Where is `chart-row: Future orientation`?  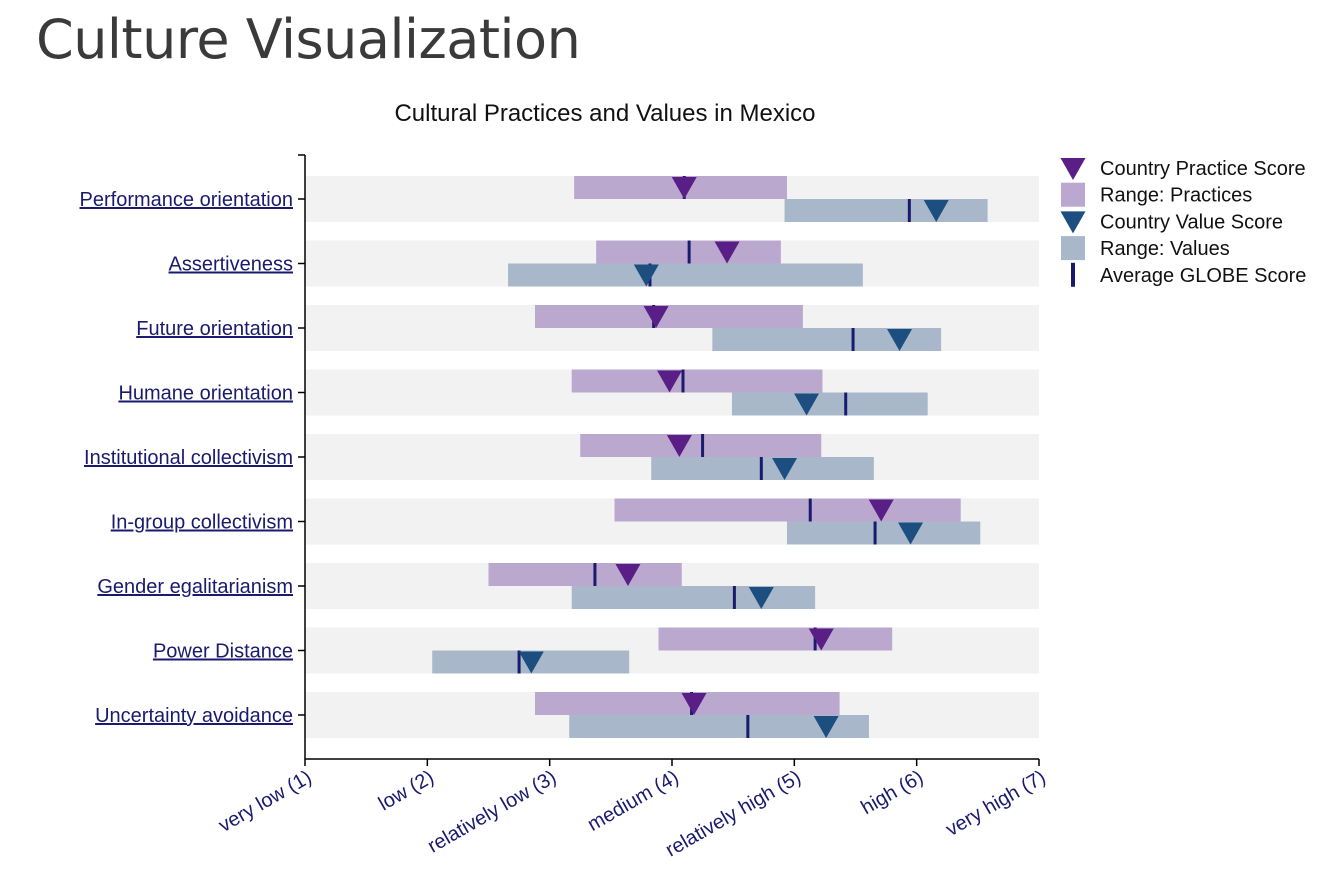 chart-row: Future orientation is located at coordinates (587, 328).